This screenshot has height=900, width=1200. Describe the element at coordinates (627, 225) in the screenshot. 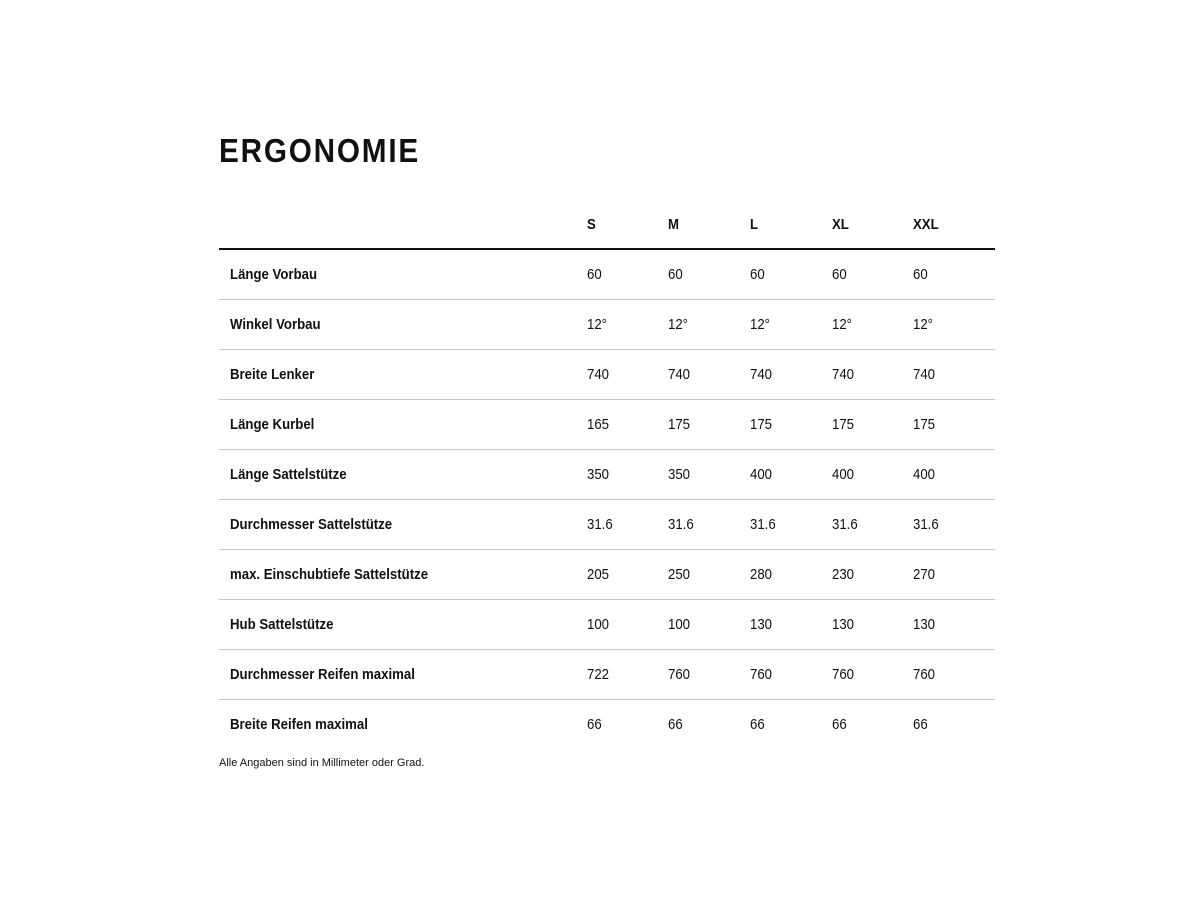

I see `header-size-s: S` at that location.